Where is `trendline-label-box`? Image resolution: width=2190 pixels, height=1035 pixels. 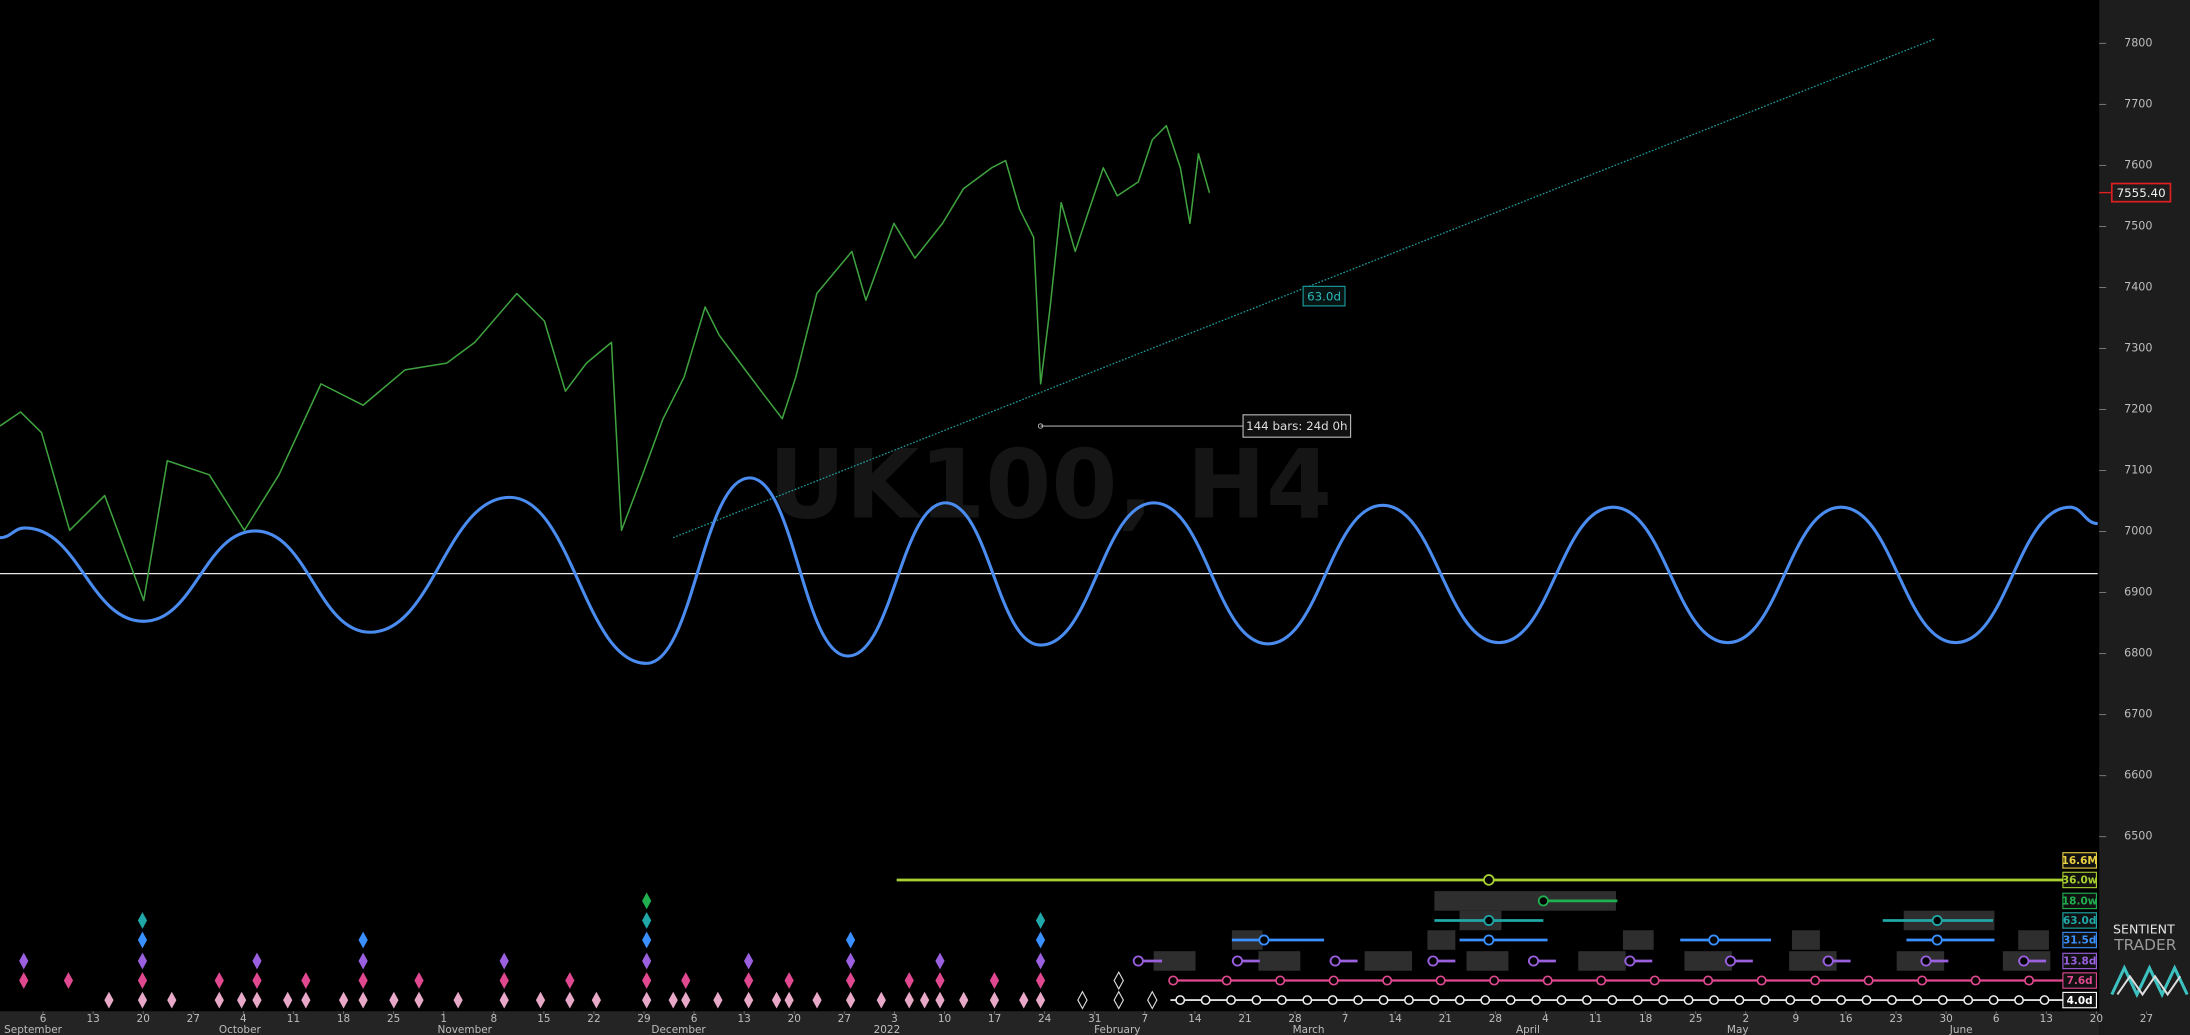
trendline-label-box is located at coordinates (1324, 296).